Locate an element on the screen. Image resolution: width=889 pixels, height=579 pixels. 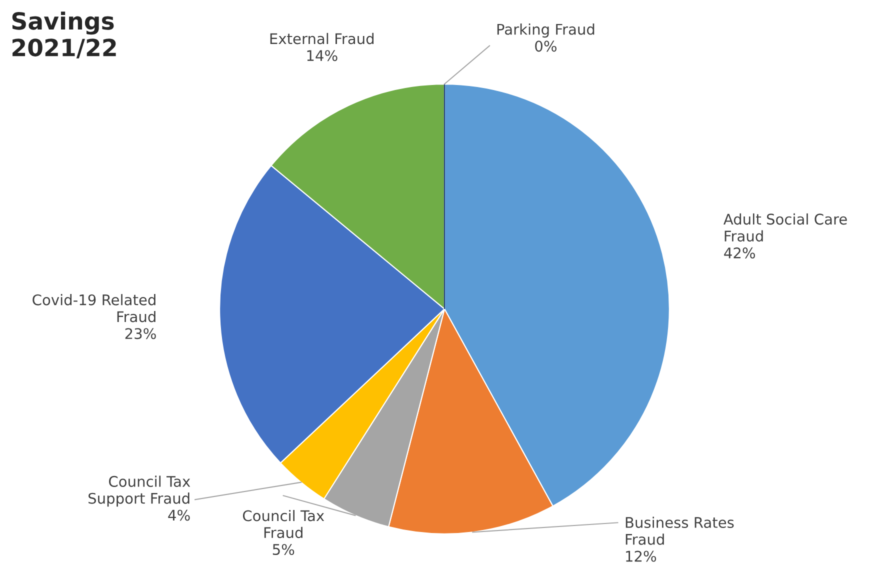
chart-title: Savings 2021/22 is located at coordinates (64, 35).